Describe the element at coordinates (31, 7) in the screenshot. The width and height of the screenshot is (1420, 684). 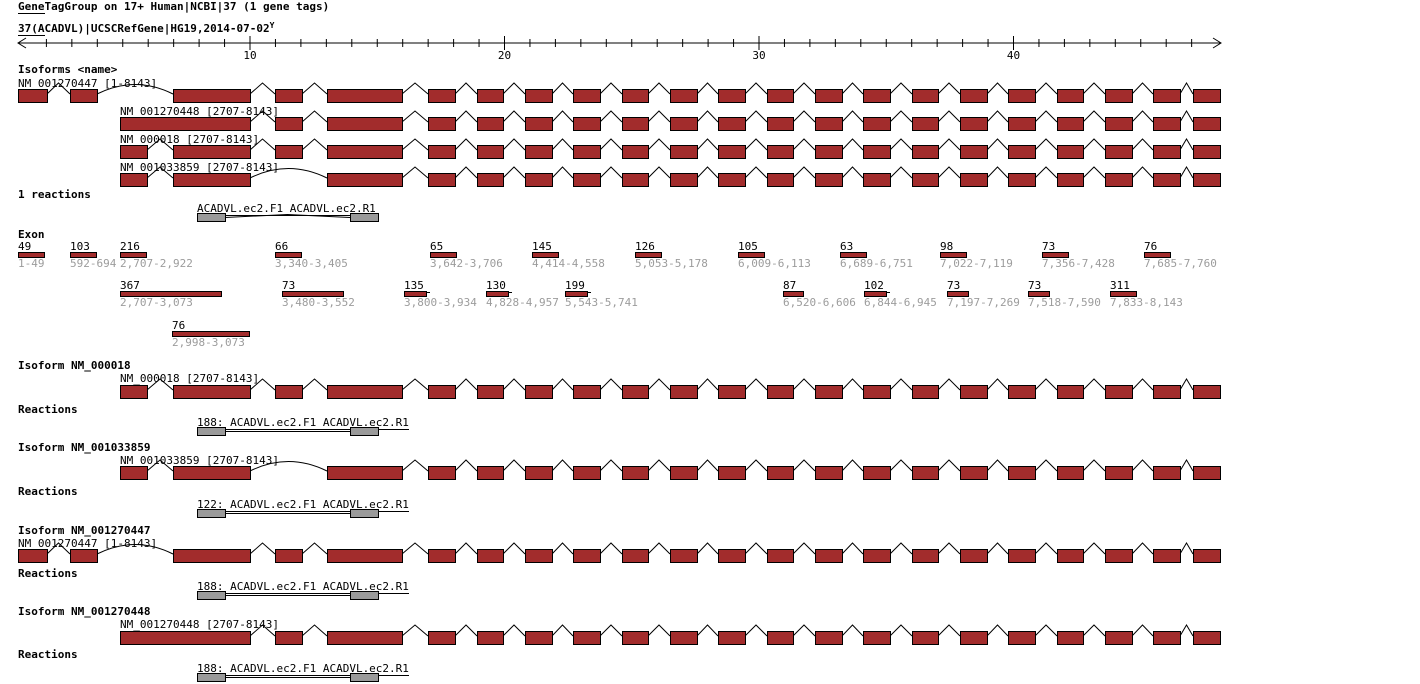
I see `gene-link: Gene` at that location.